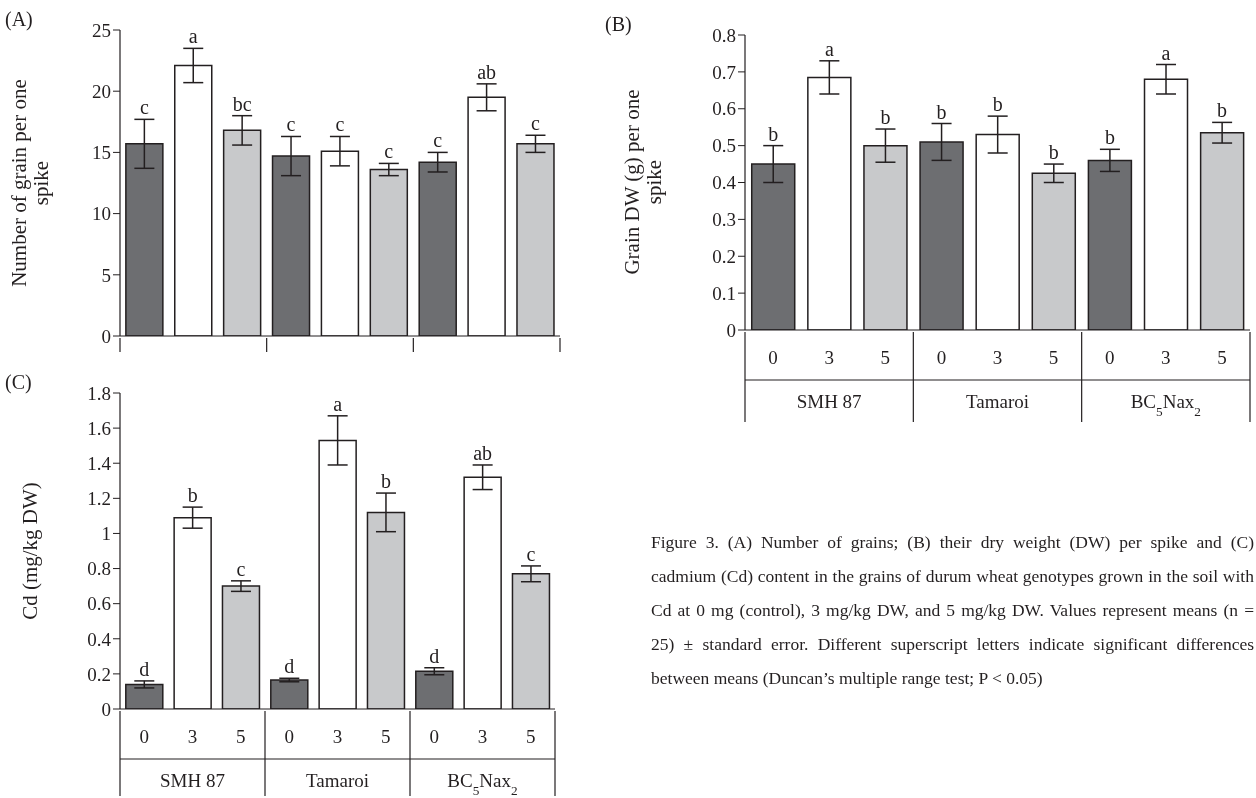 The width and height of the screenshot is (1256, 798). Describe the element at coordinates (642, 183) in the screenshot. I see `y-axis-title: Grain DW (g) per one spike` at that location.